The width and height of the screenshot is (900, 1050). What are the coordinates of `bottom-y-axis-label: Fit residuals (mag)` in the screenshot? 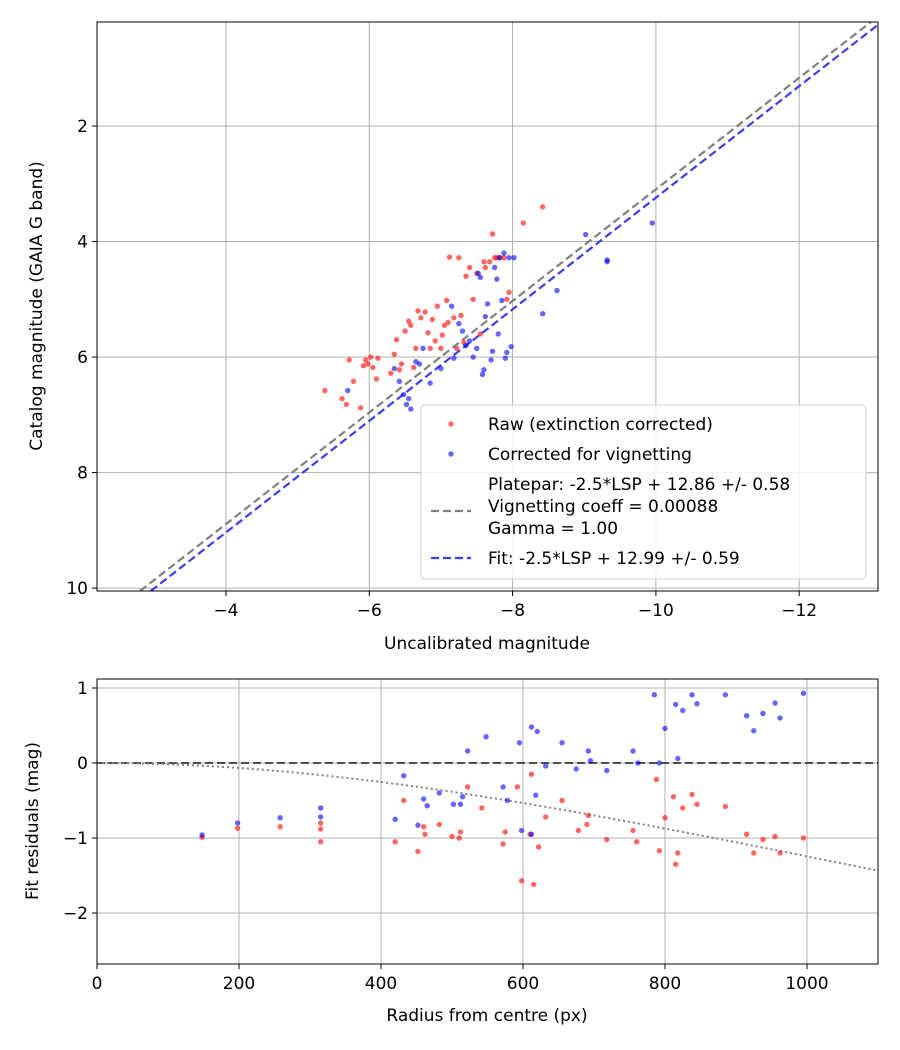 It's located at (33, 821).